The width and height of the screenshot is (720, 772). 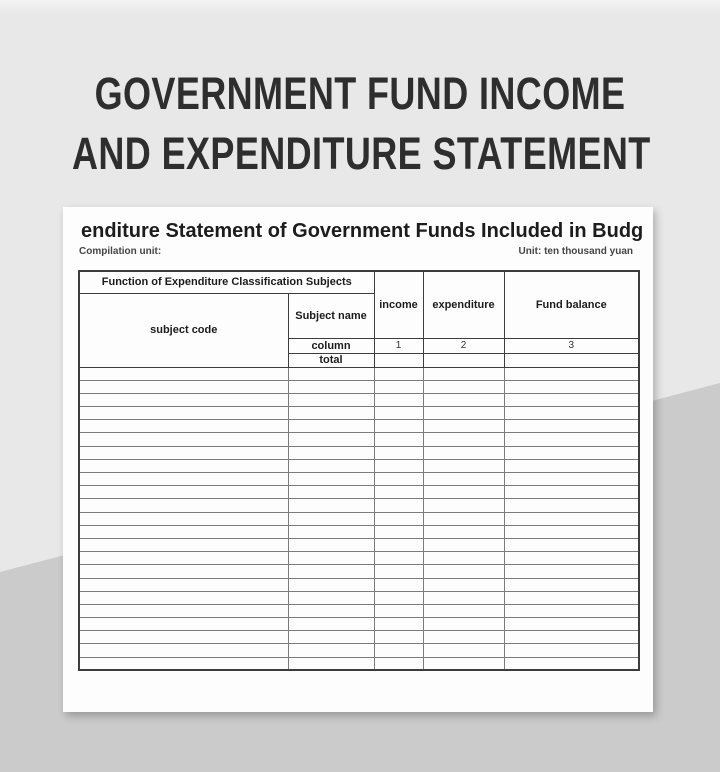 I want to click on poster-title-line1: GOVERNMENT FUND INCOME, so click(x=360, y=93).